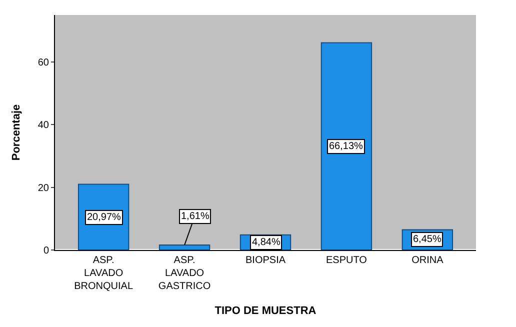 The image size is (516, 327). Describe the element at coordinates (347, 260) in the screenshot. I see `x-tick-label: ESPUTO` at that location.